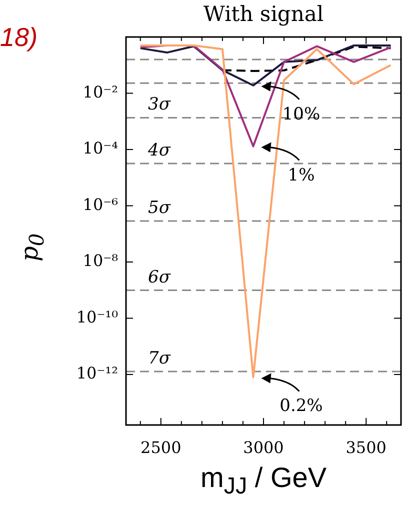 The image size is (405, 507). I want to click on ref-line-label: 3σ, so click(159, 104).